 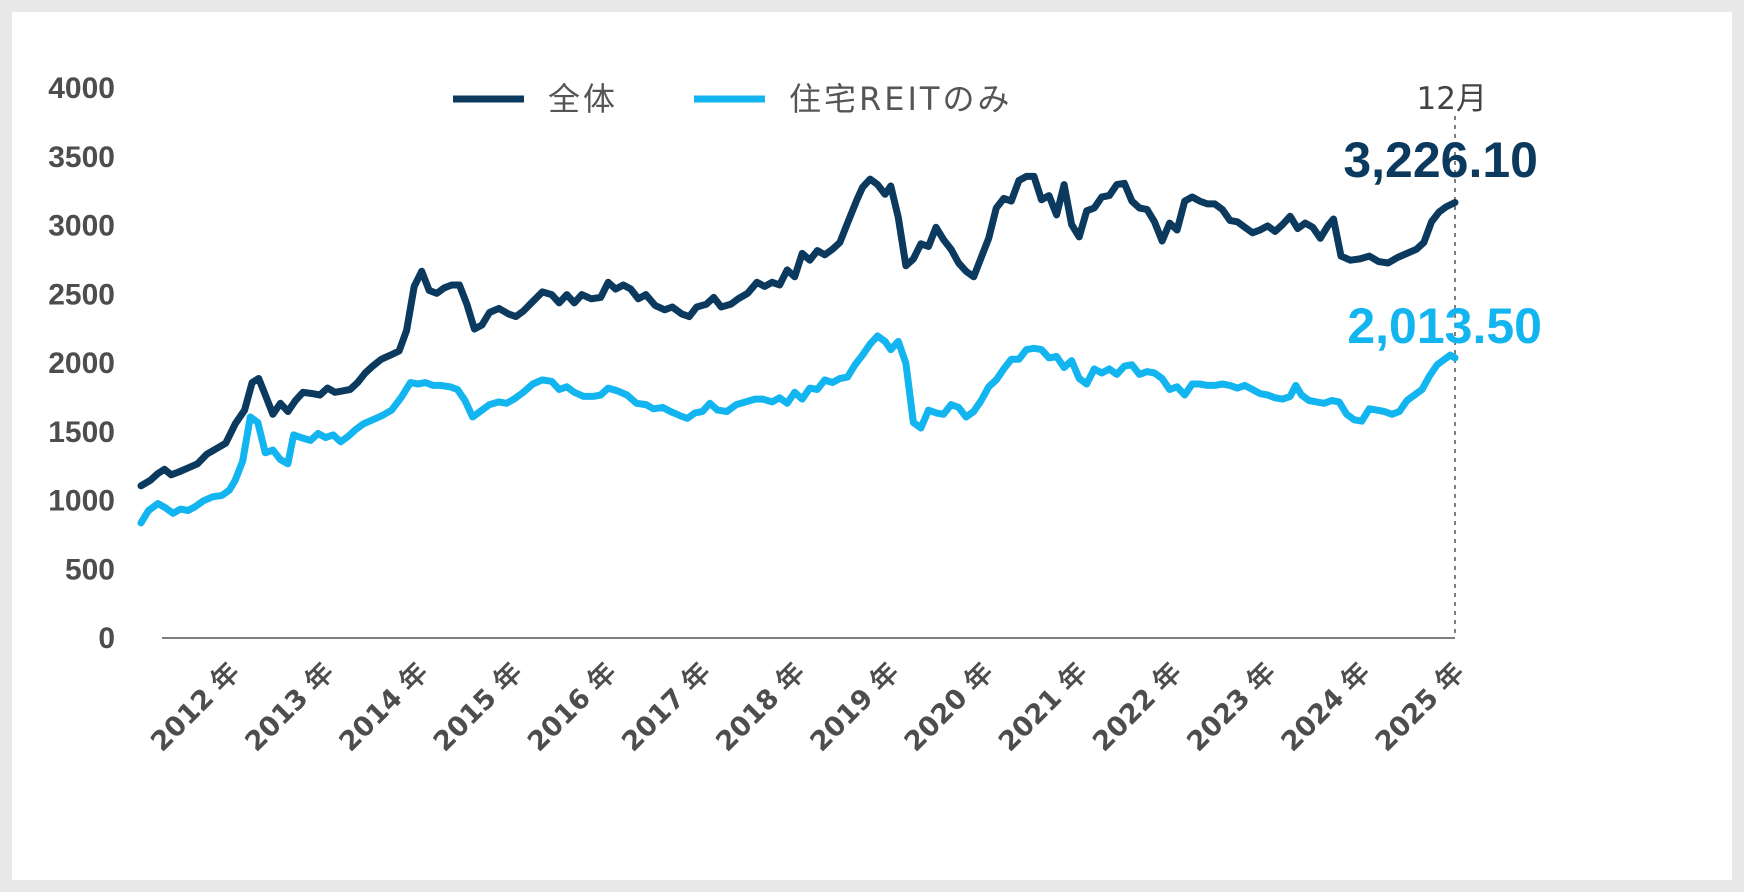 I want to click on x-tick-label: 2015 年, so click(x=478, y=707).